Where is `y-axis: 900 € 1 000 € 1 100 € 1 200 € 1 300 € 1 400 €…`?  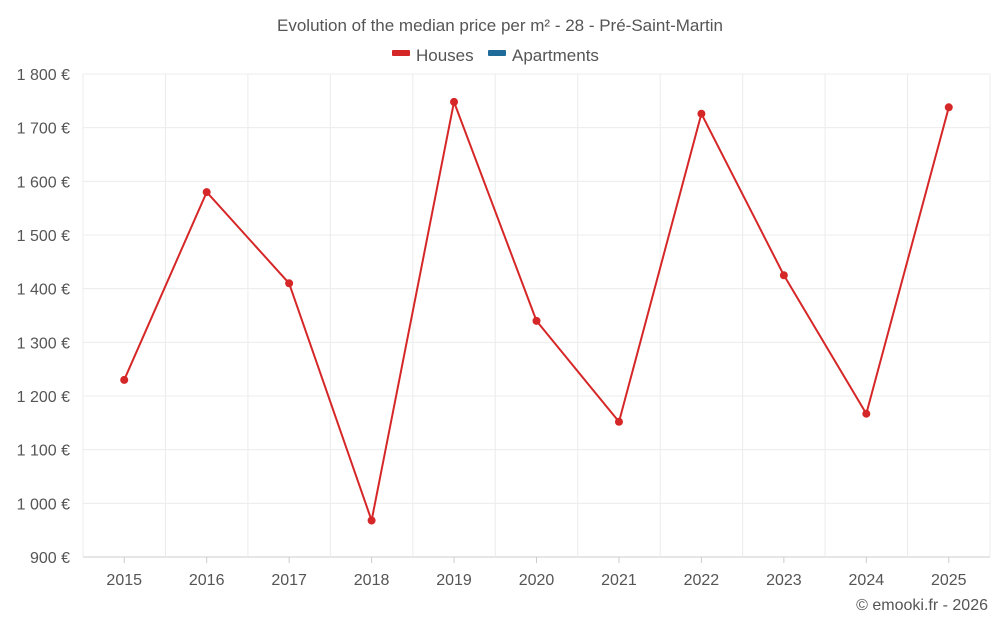 y-axis: 900 € 1 000 € 1 100 € 1 200 € 1 300 € 1 400 €… is located at coordinates (43, 317).